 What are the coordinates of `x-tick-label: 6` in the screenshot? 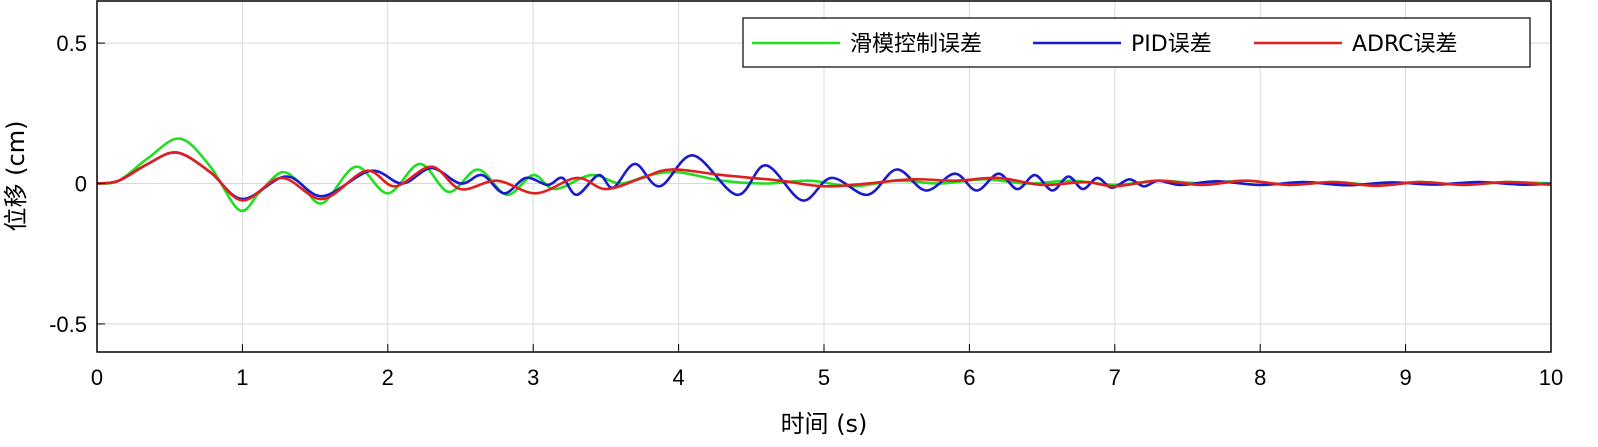 It's located at (969, 377).